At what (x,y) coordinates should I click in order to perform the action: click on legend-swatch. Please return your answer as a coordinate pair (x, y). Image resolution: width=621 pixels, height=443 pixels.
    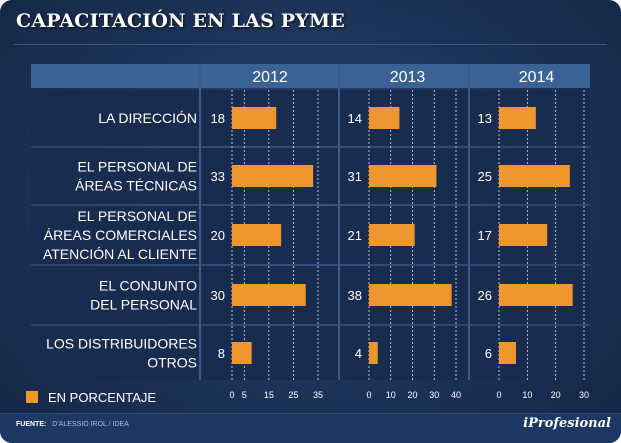
    Looking at the image, I should click on (32, 397).